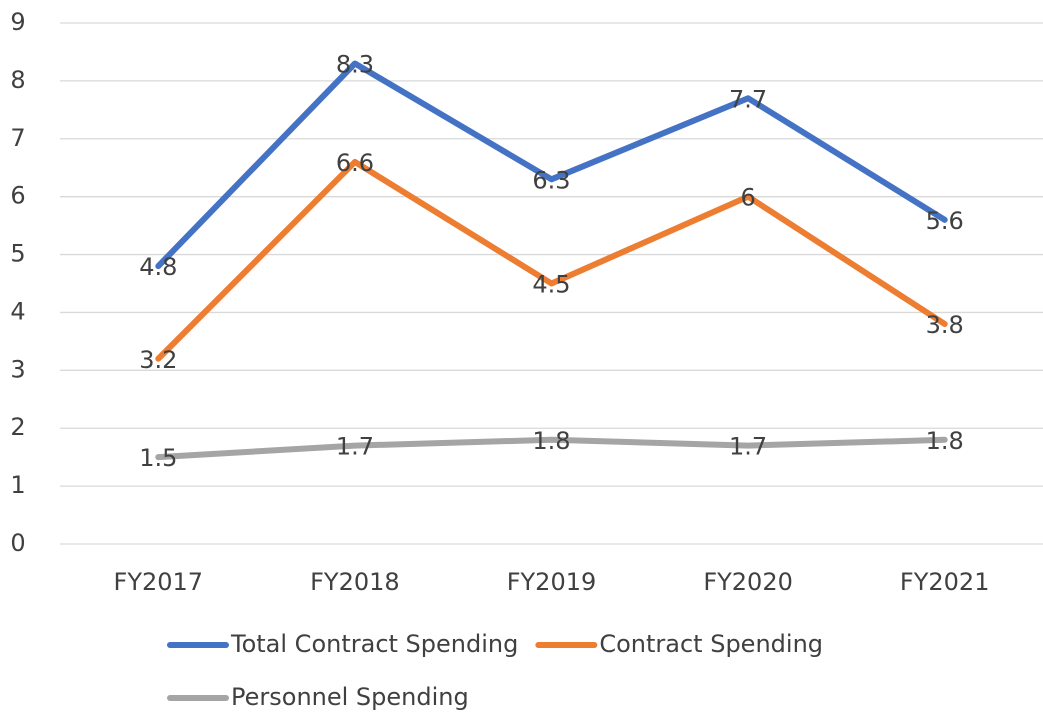 Image resolution: width=1043 pixels, height=715 pixels. What do you see at coordinates (158, 360) in the screenshot?
I see `data-label: 3.2` at bounding box center [158, 360].